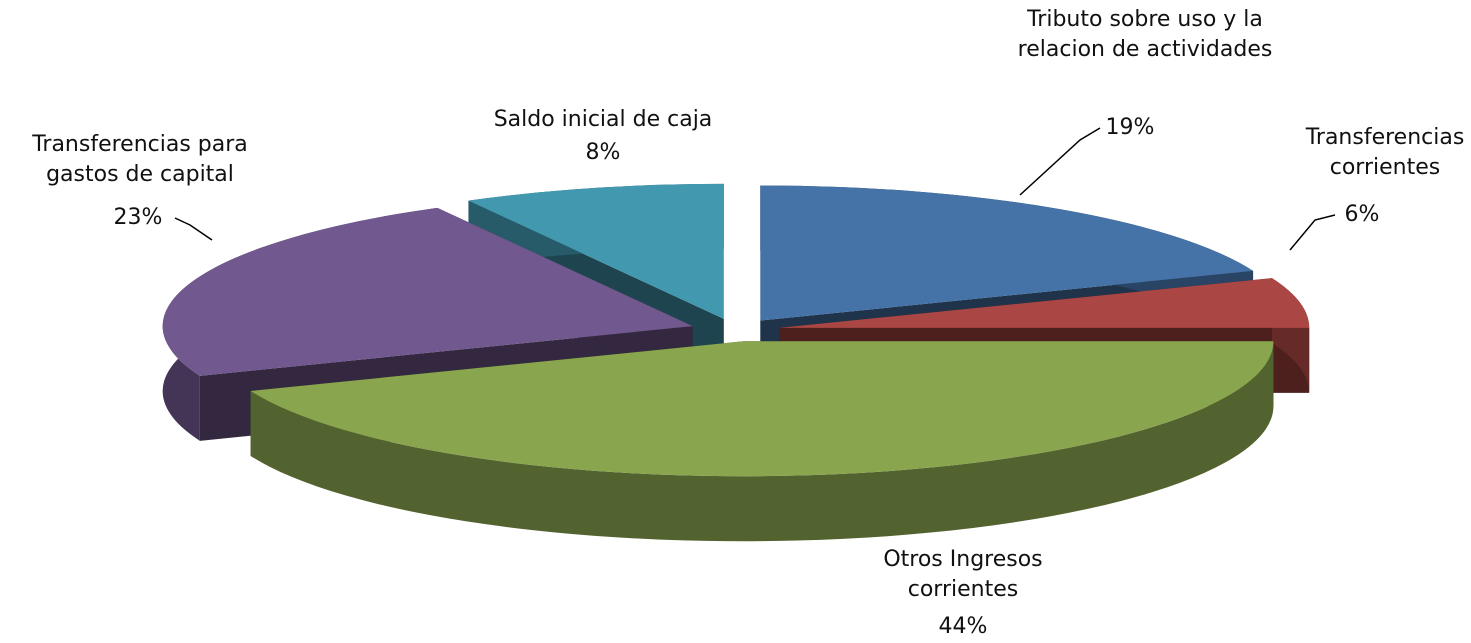  I want to click on slice-label: Transferencias corrientes, so click(1385, 152).